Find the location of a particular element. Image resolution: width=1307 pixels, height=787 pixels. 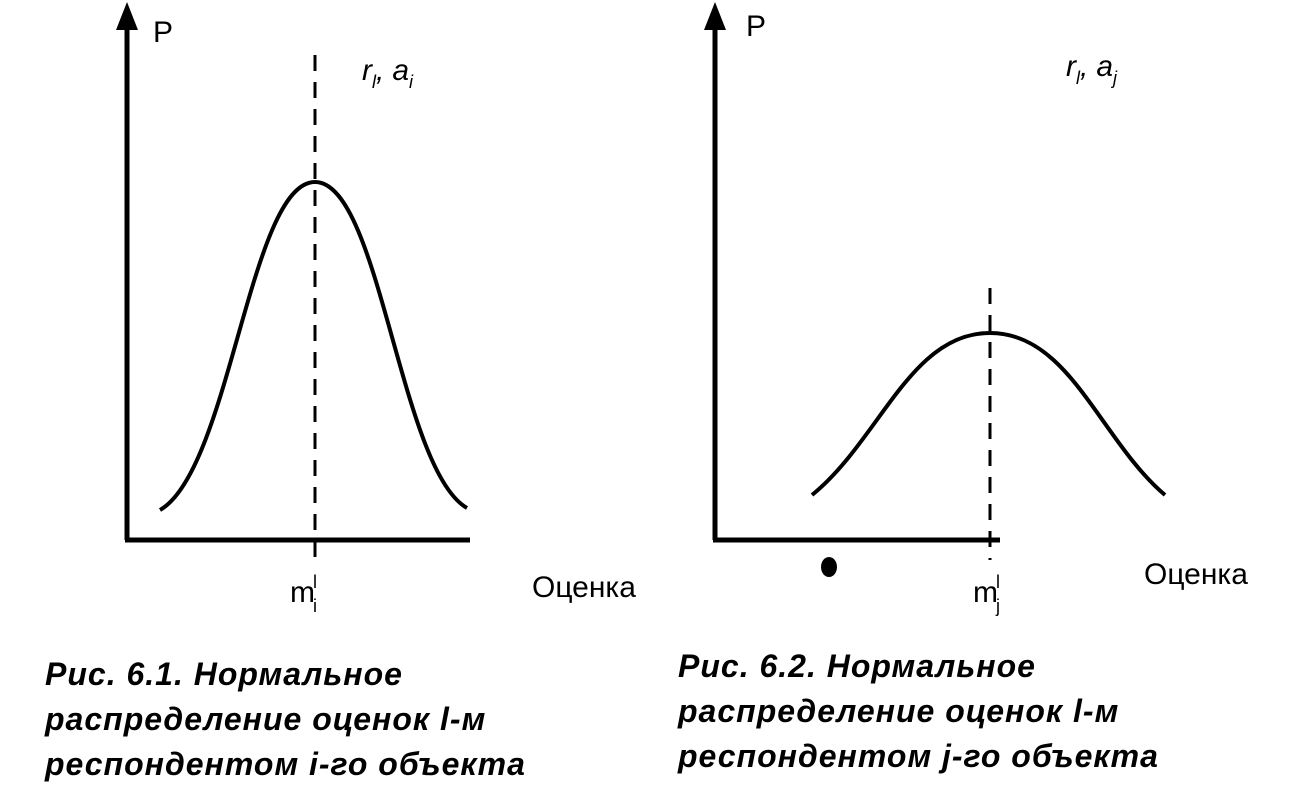

mean-label: mjl is located at coordinates (986, 594).